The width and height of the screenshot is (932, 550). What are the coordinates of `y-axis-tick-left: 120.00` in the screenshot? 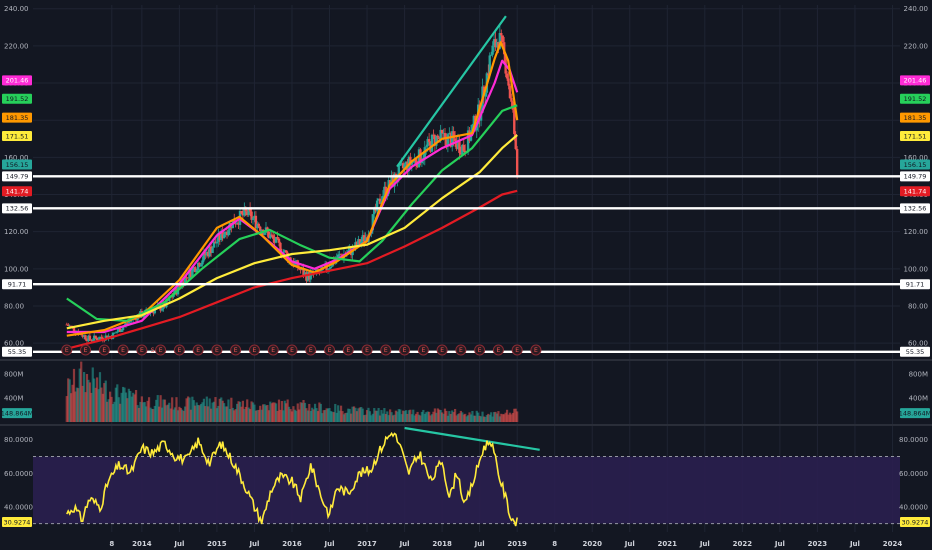 It's located at (16, 232).